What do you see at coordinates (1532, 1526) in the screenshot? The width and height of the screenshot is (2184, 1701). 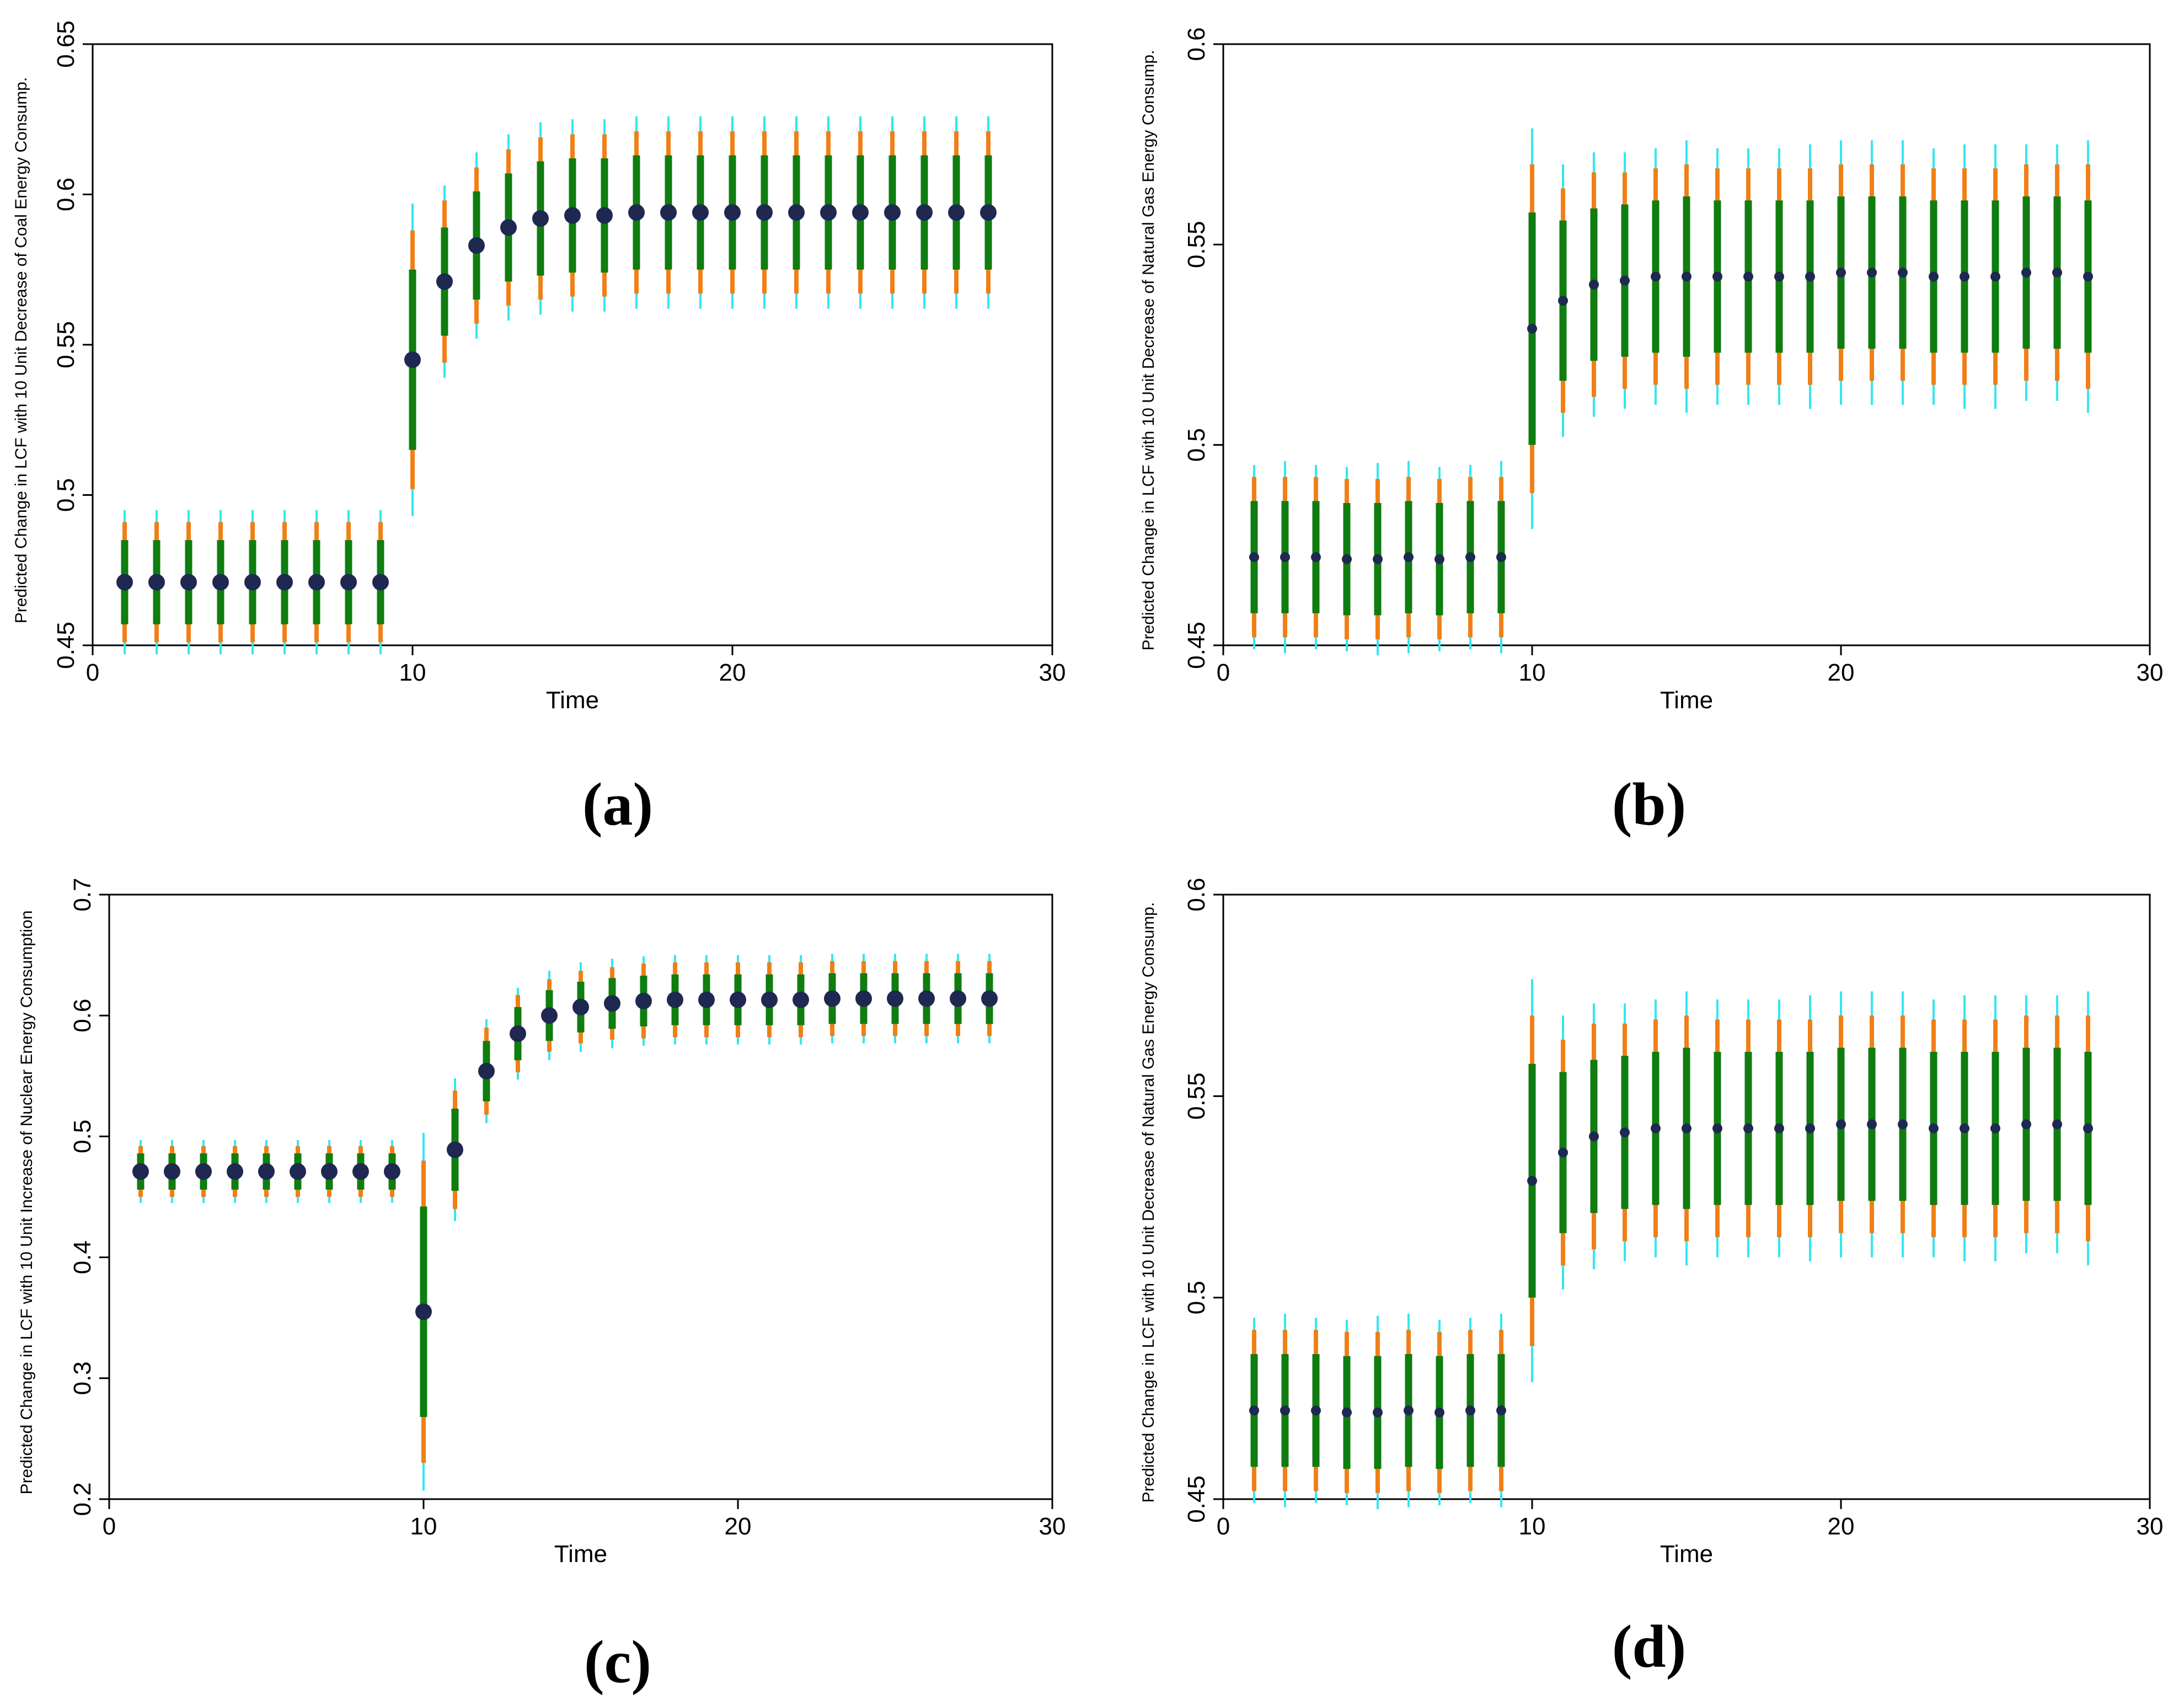 I see `x-tick-label: 10` at bounding box center [1532, 1526].